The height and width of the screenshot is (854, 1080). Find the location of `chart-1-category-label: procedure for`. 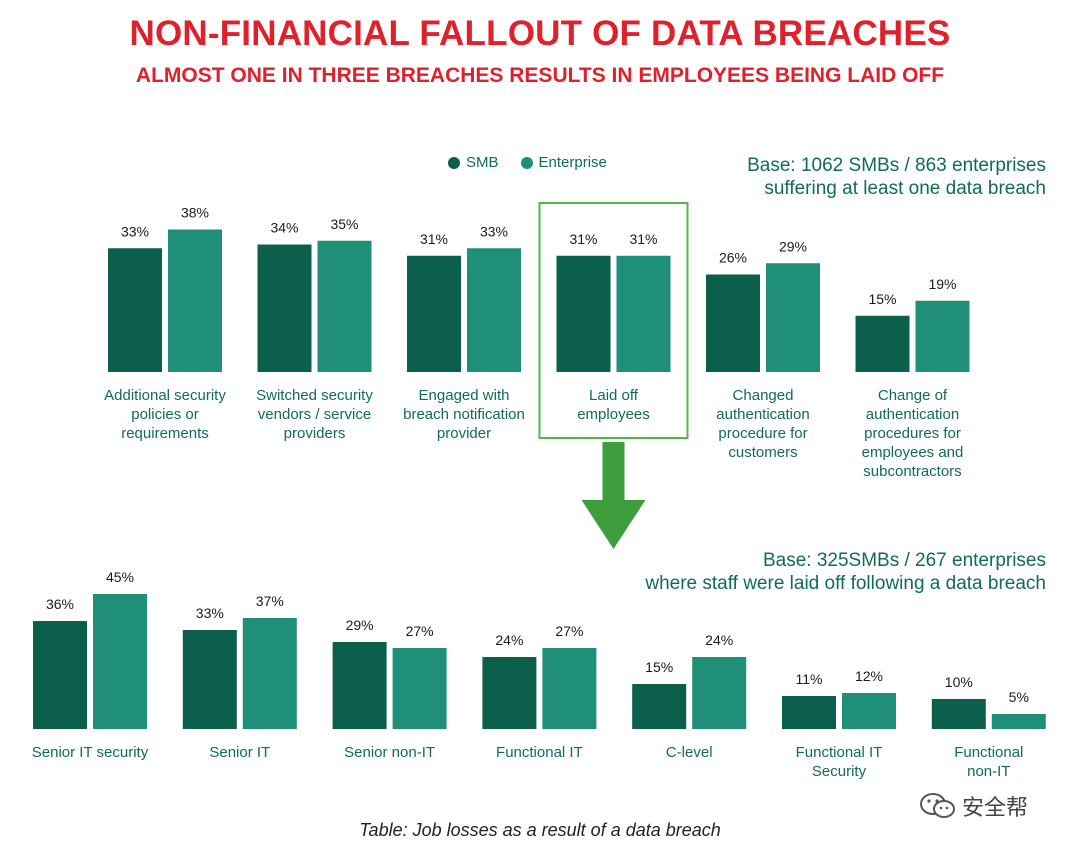

chart-1-category-label: procedure for is located at coordinates (762, 433).